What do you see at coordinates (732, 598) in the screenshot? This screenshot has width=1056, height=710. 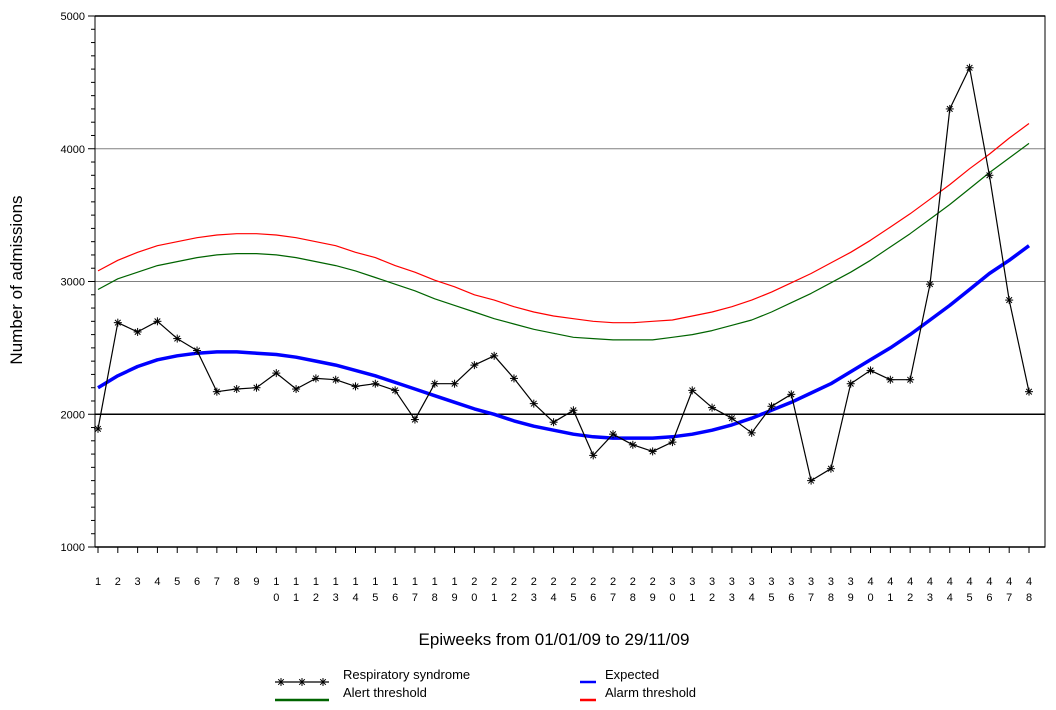 I see `x-tick-label-line2: 3` at bounding box center [732, 598].